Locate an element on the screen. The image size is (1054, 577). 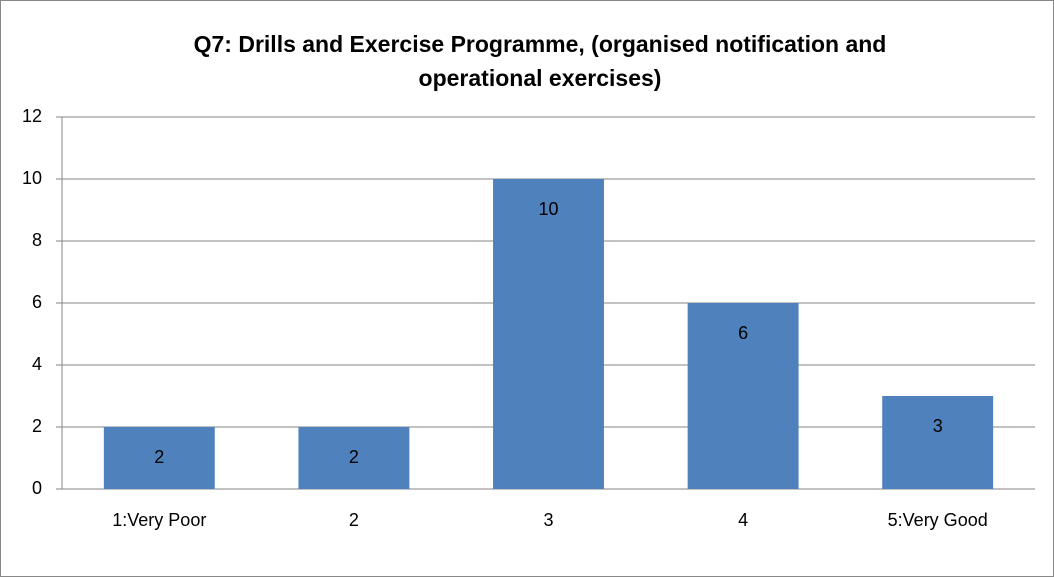
y-tick-label: 6 is located at coordinates (37, 302).